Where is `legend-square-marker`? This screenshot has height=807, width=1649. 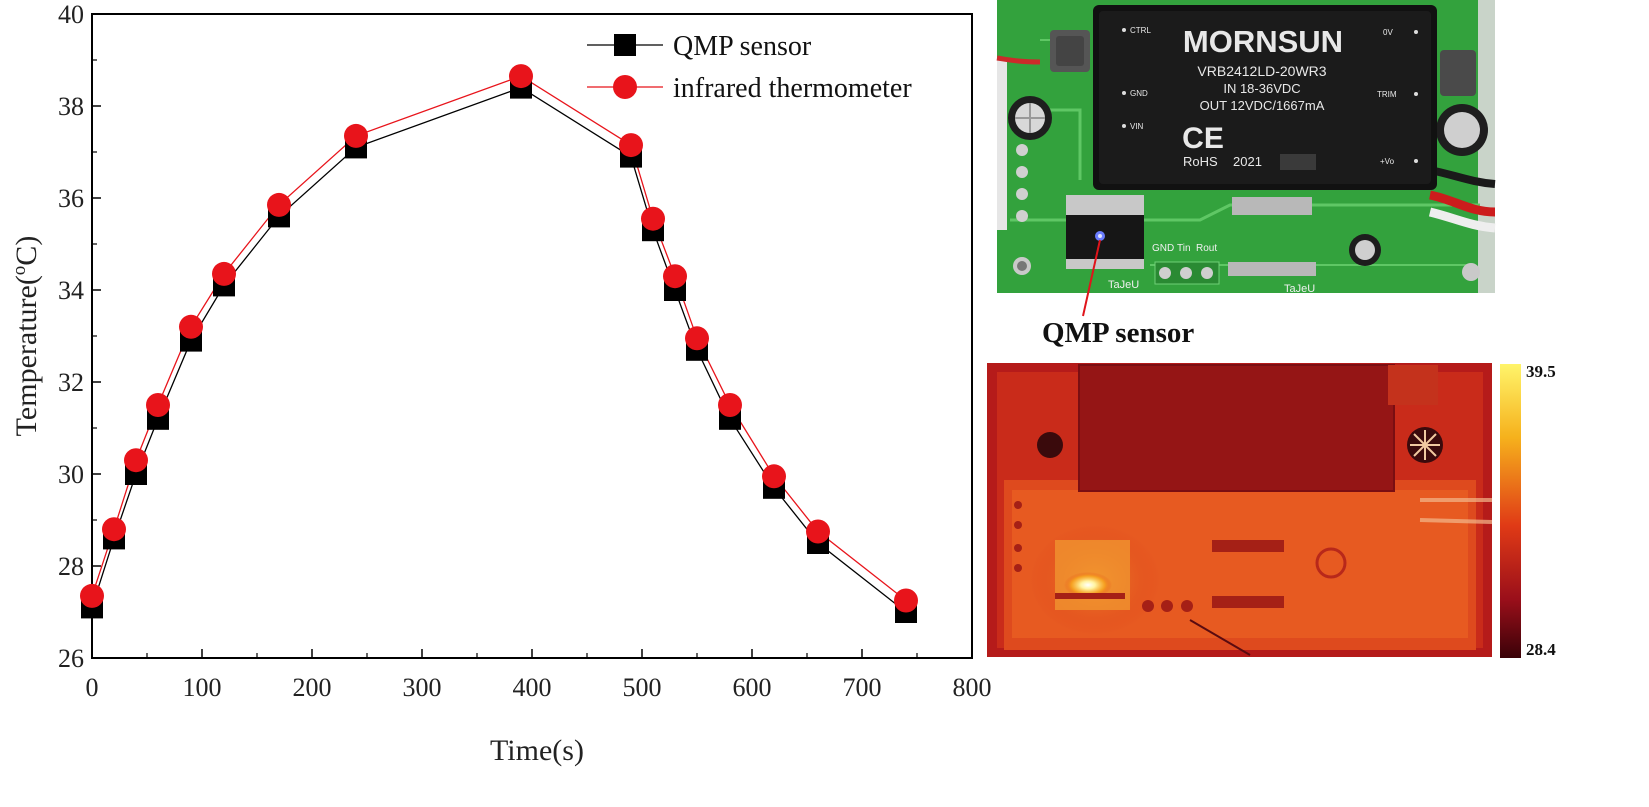 legend-square-marker is located at coordinates (625, 45).